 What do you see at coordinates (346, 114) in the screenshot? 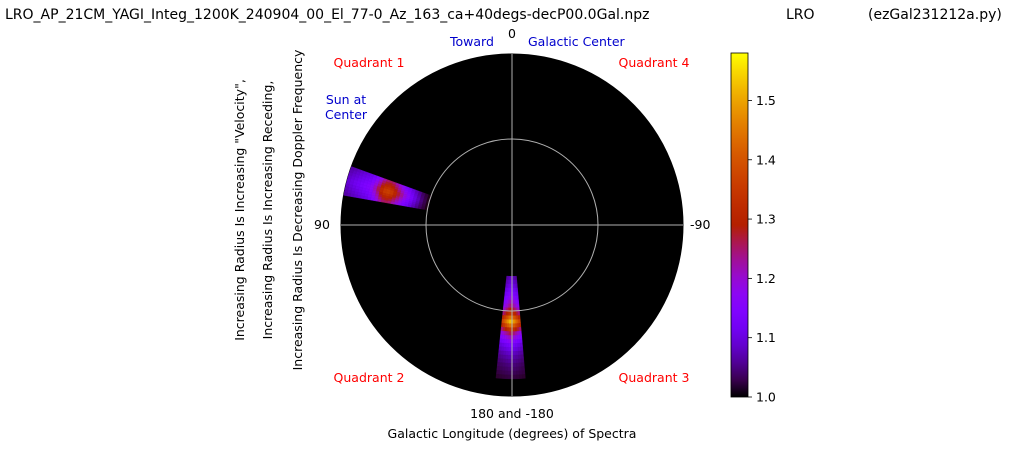
I see `center-label: Center` at bounding box center [346, 114].